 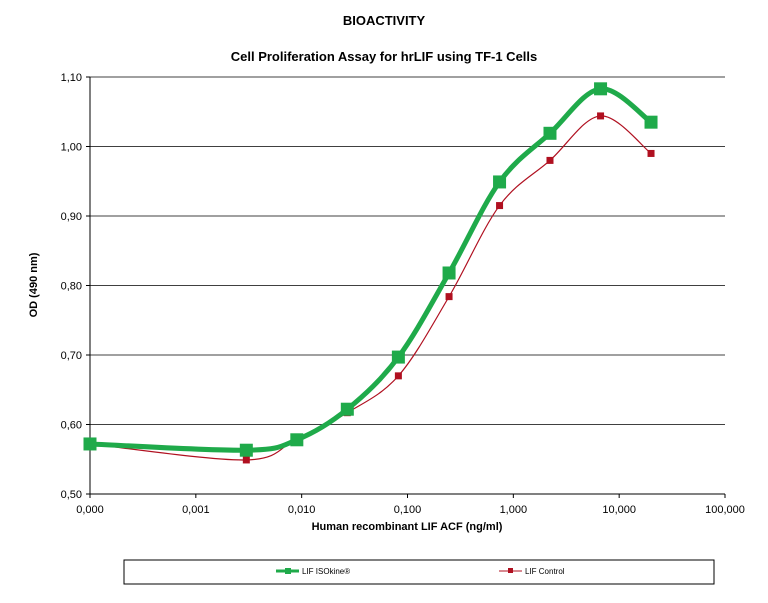 I want to click on y-tick-label: 1,00, so click(x=71, y=148).